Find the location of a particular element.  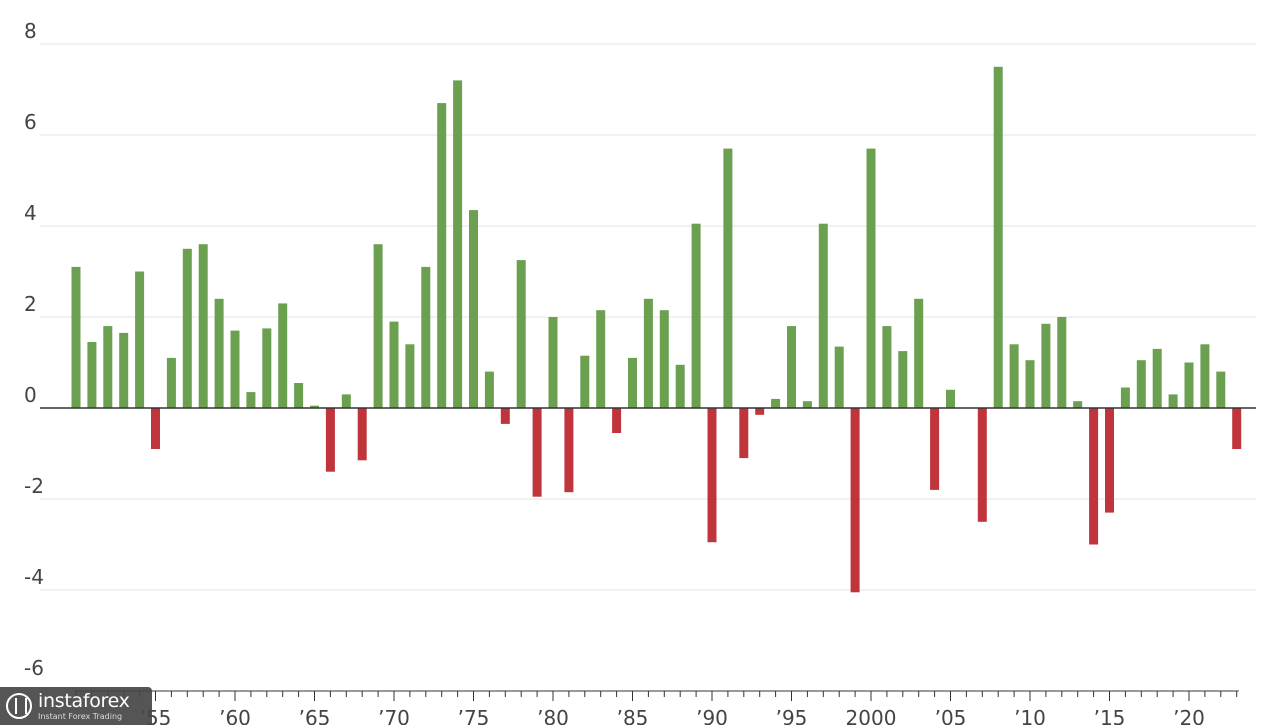

x-tick-label: ’60 is located at coordinates (235, 715).